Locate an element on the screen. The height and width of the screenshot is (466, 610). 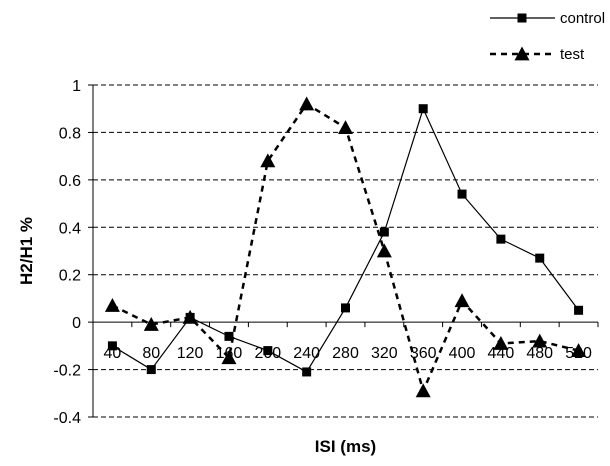
x-tick-label: 320 is located at coordinates (384, 353).